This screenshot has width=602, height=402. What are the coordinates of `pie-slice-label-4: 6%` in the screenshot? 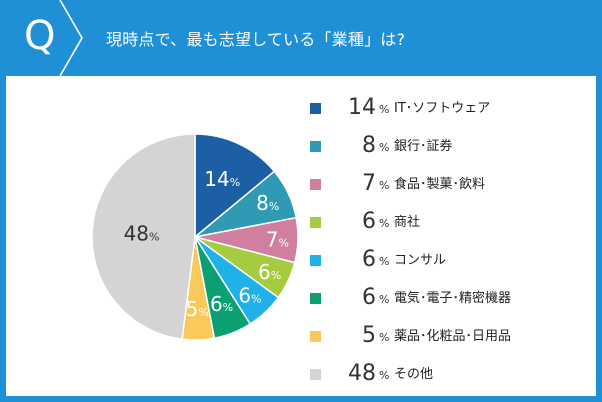 It's located at (269, 272).